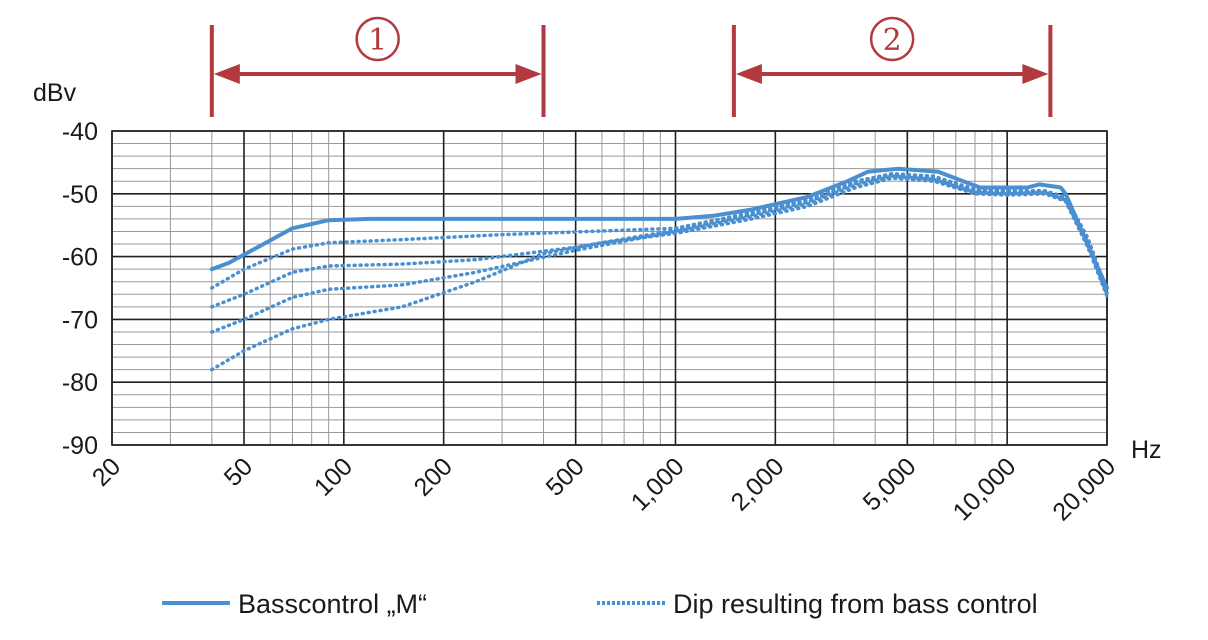  I want to click on x-tick-label: 500, so click(565, 476).